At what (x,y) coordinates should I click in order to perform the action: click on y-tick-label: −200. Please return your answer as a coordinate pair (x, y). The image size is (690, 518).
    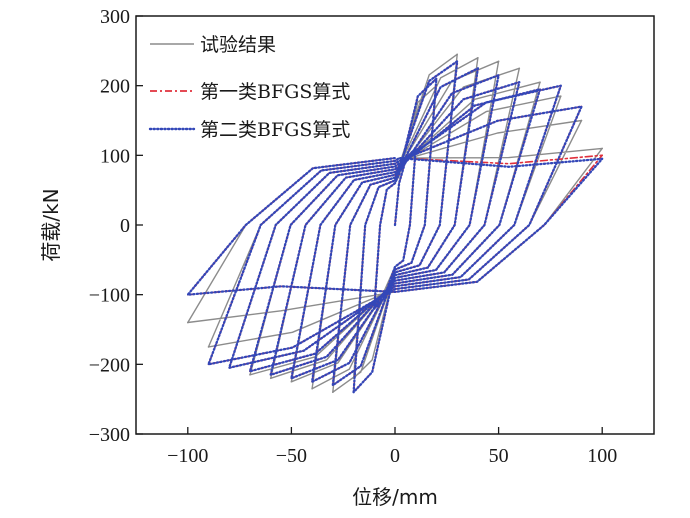
    Looking at the image, I should click on (109, 365).